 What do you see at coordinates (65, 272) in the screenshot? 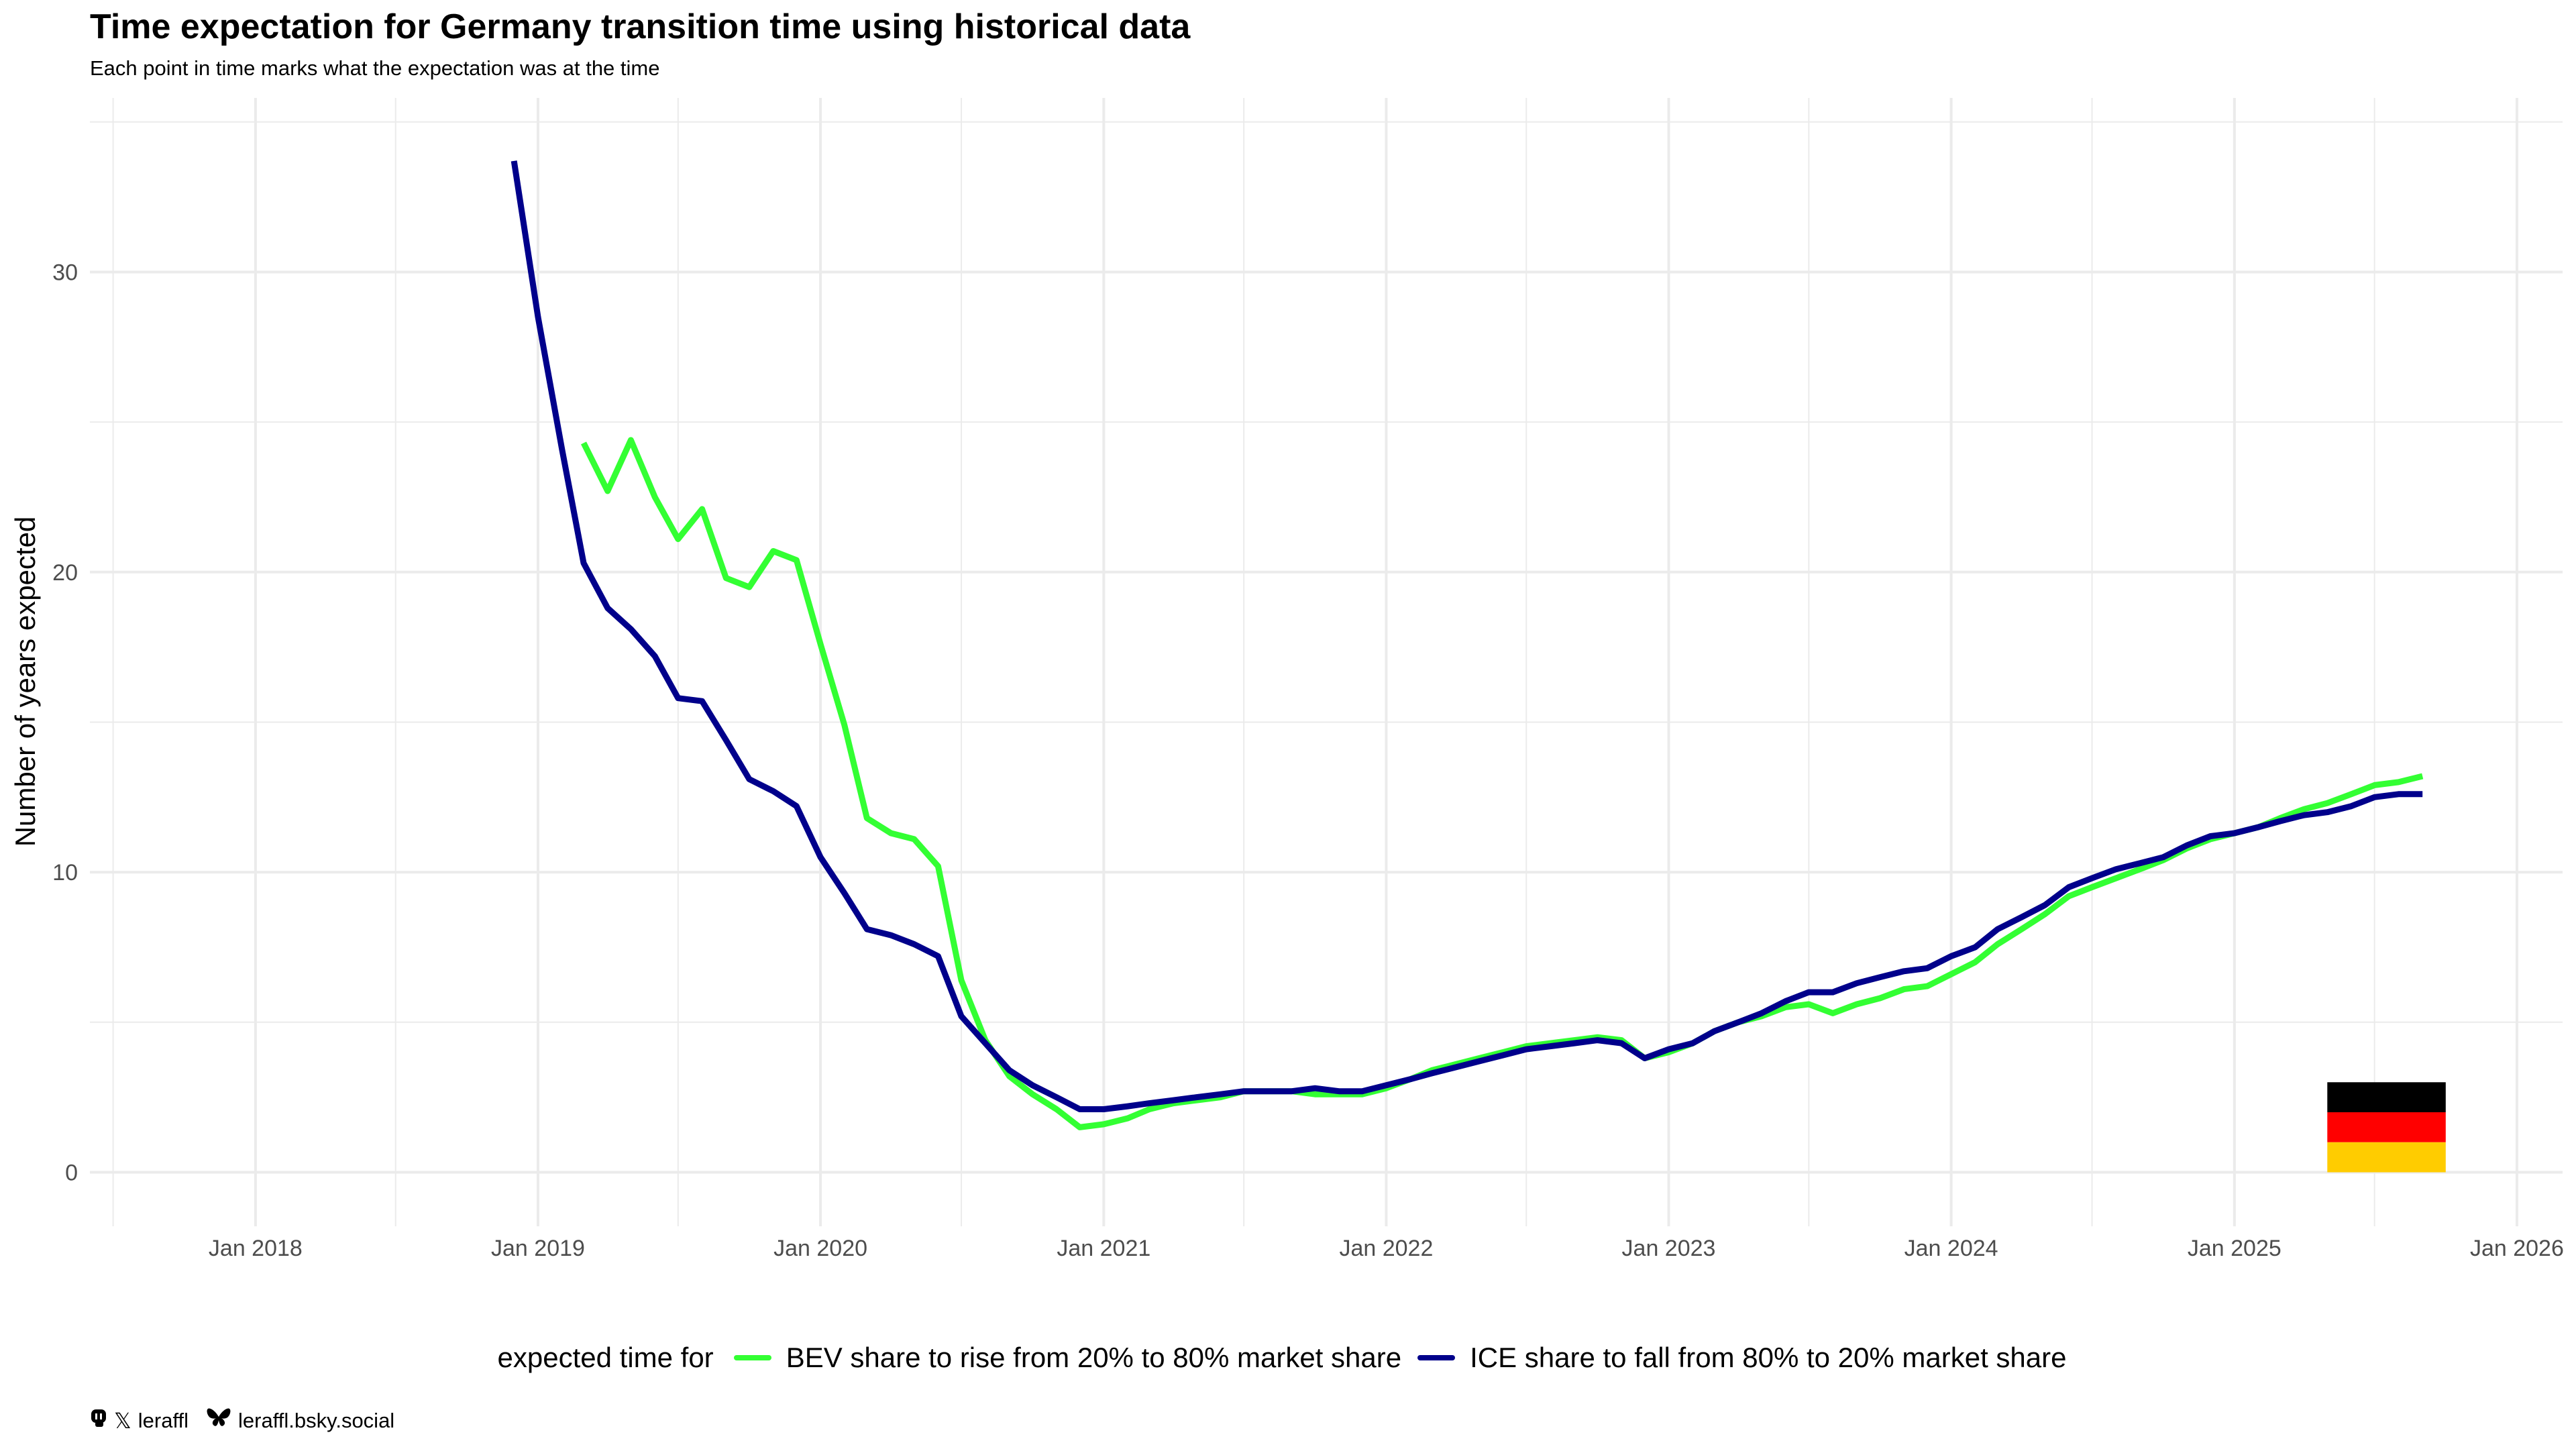
I see `y-tick-label: 30` at bounding box center [65, 272].